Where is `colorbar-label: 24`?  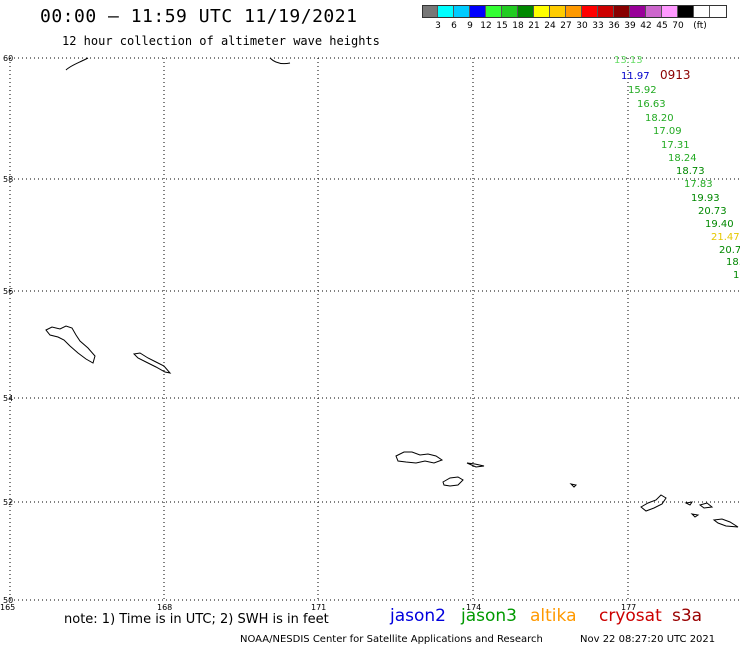 colorbar-label: 24 is located at coordinates (550, 26).